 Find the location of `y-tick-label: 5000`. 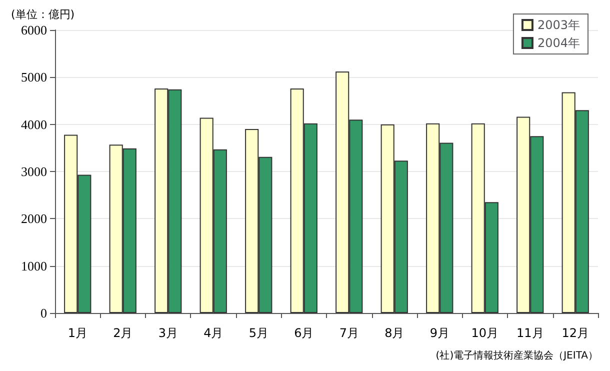

y-tick-label: 5000 is located at coordinates (34, 77).